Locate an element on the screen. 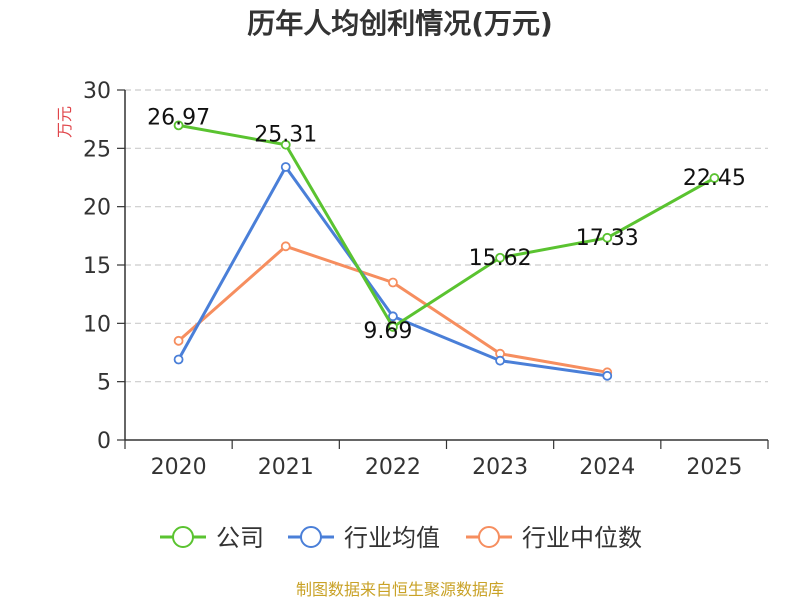  x-tick-label: 2022 is located at coordinates (393, 467).